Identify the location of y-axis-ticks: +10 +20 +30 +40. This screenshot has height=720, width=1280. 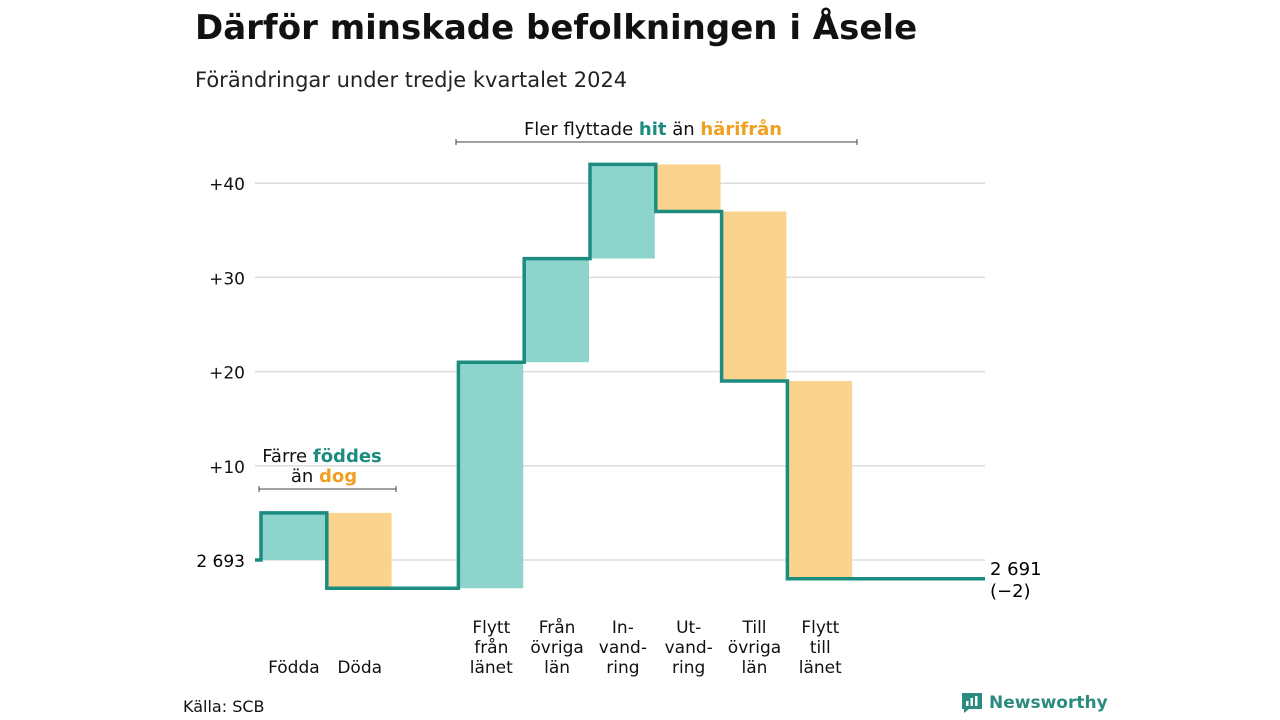
(227, 326).